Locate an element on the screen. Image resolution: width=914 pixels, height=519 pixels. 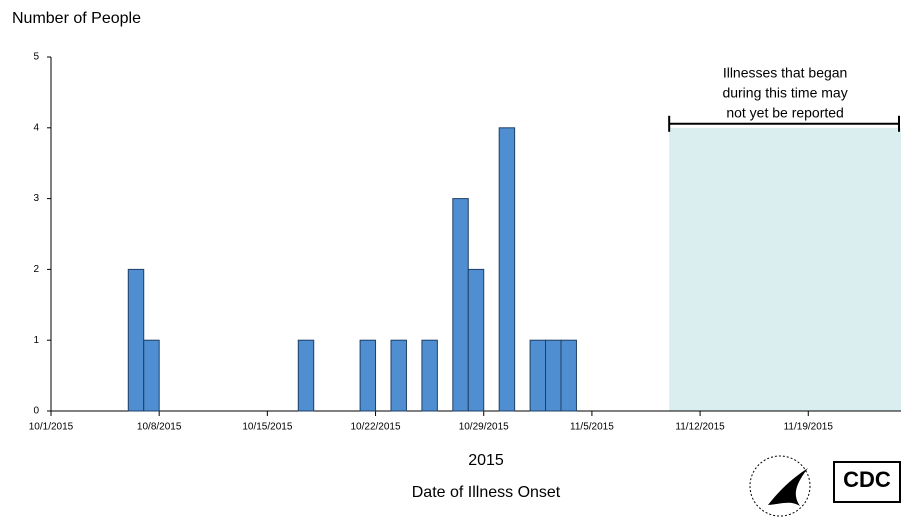
x-tick-label: 10/29/2015 is located at coordinates (484, 427).